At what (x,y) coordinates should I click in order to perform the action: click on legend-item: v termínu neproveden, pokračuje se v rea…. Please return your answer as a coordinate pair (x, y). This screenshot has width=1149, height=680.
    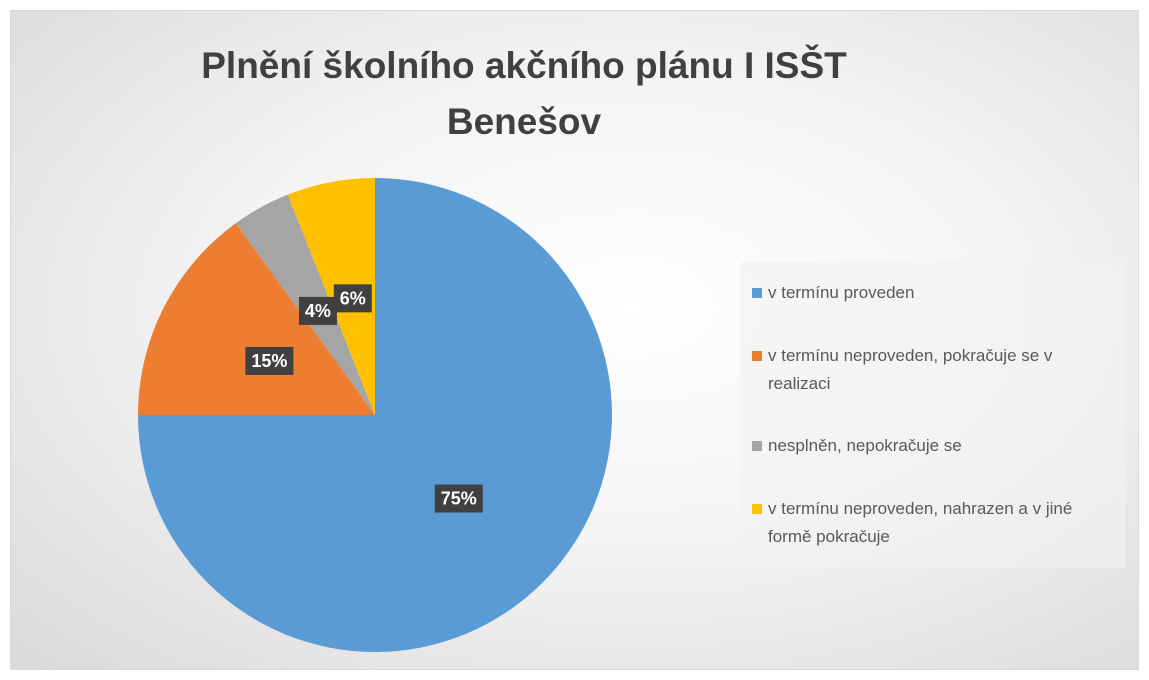
    Looking at the image, I should click on (933, 370).